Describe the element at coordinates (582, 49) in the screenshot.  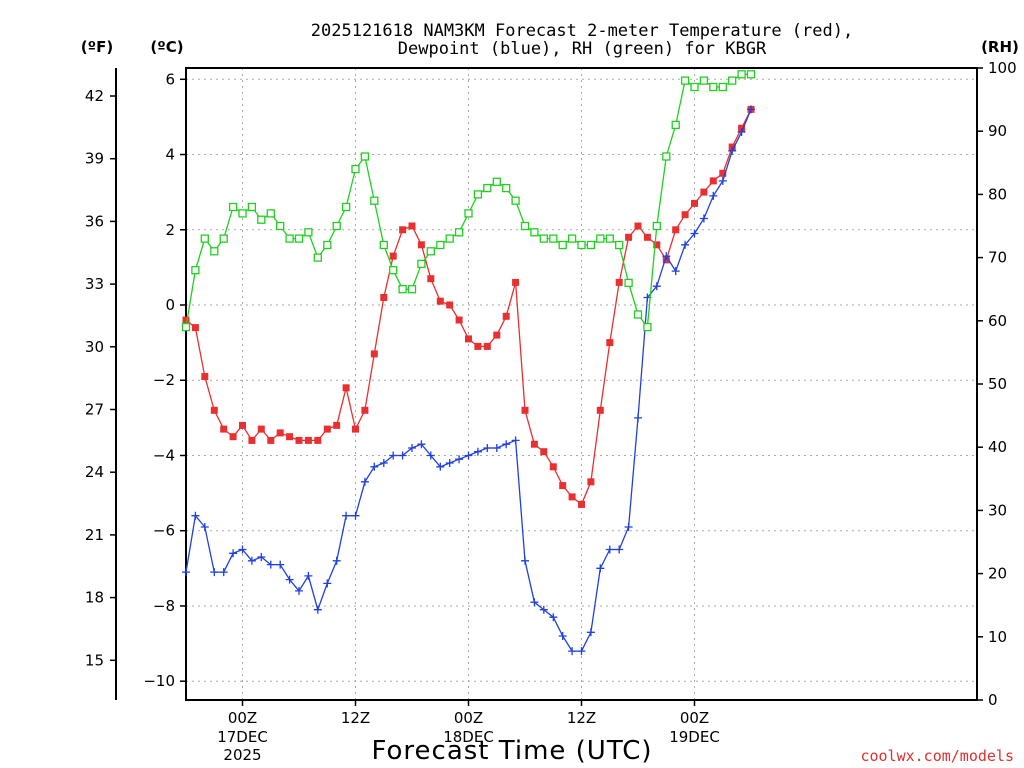
I see `chart-title-line2: Dewpoint (blue), RH (green) for KBGR` at that location.